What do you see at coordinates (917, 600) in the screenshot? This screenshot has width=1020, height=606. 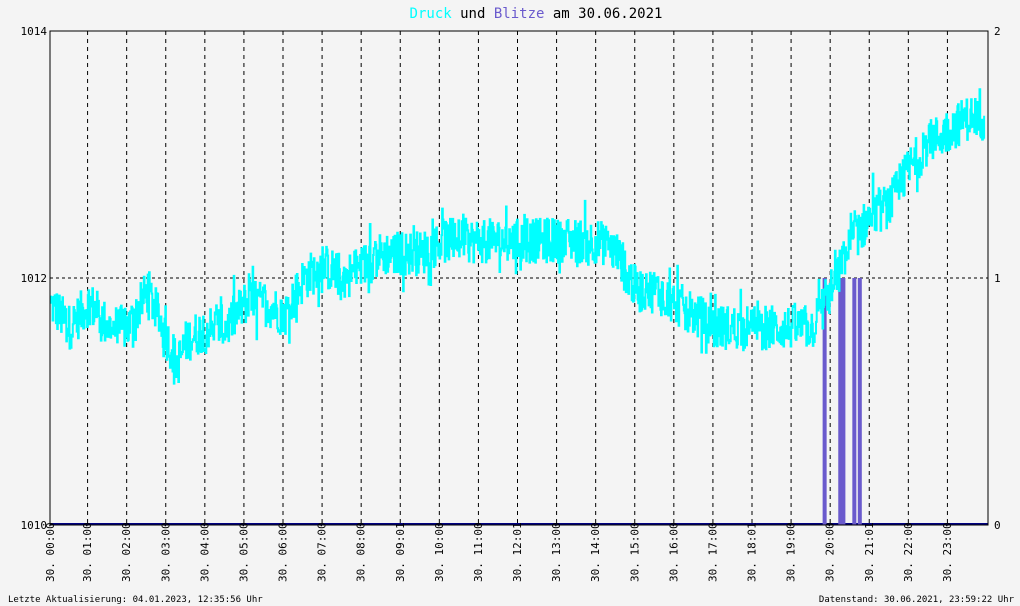 I see `footer-data-state: Datenstand: 30.06.2021, 23:59:22 Uhr` at bounding box center [917, 600].